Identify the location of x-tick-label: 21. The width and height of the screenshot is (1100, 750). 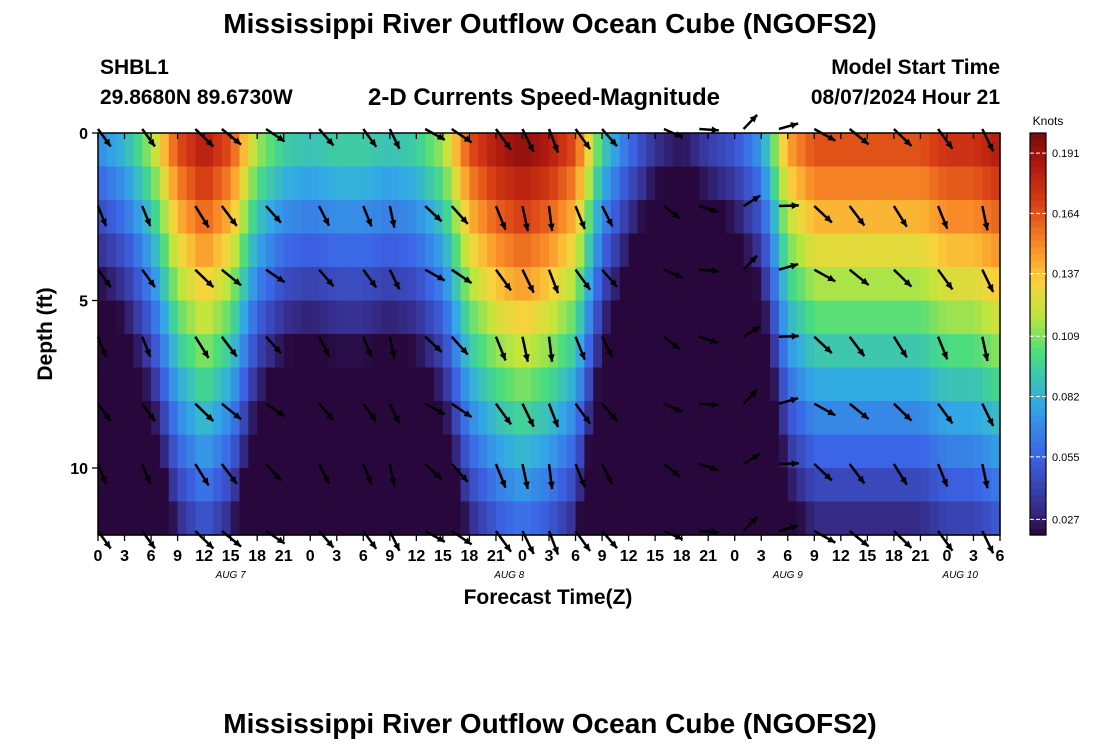
(284, 556).